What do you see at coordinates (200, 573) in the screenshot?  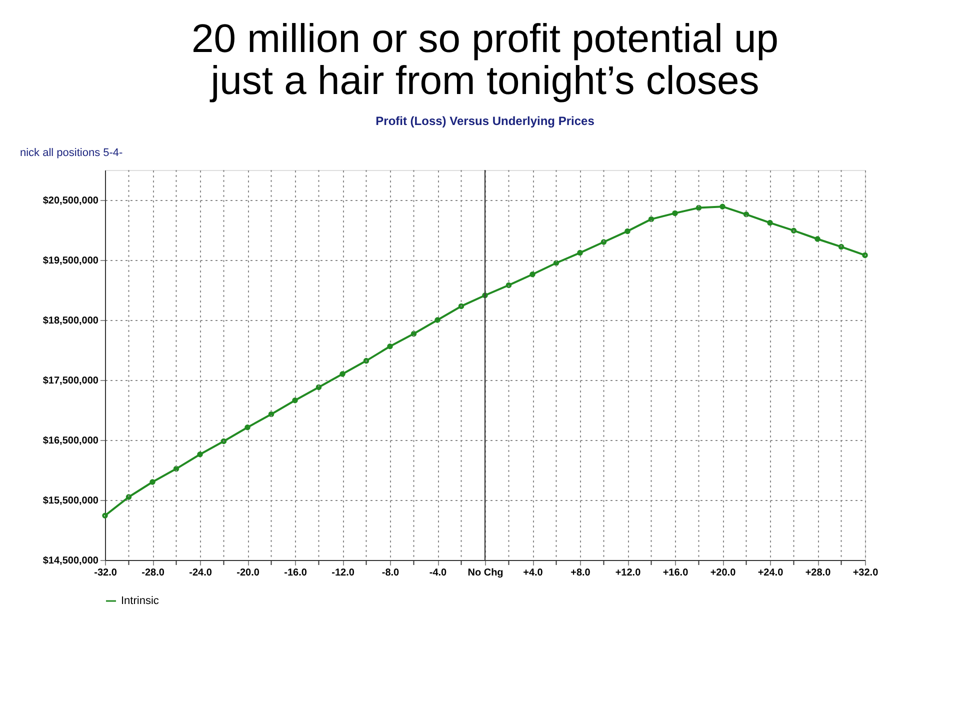 I see `x-tick-label: -24.0` at bounding box center [200, 573].